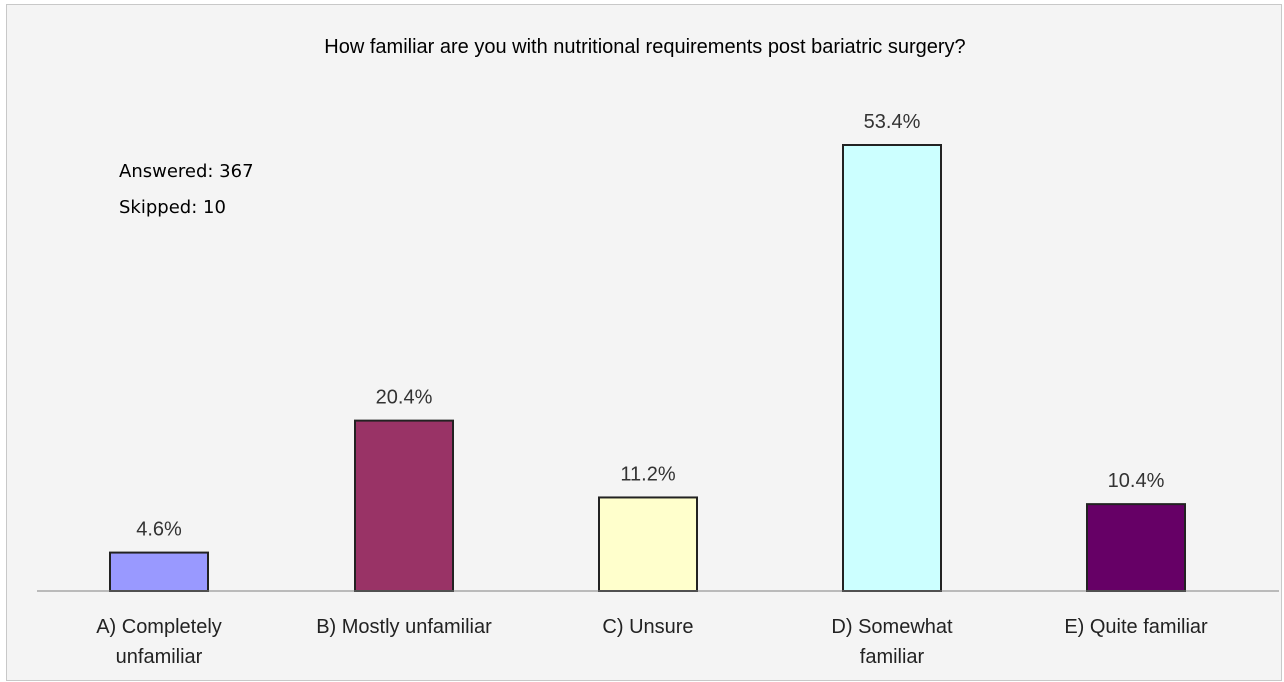 This screenshot has height=682, width=1284. Describe the element at coordinates (647, 474) in the screenshot. I see `data-label-3: 11.2%` at that location.